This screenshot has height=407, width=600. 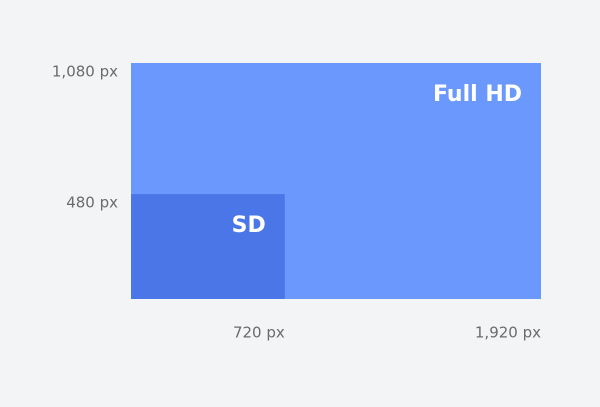 I want to click on width-label: 720 px, so click(x=259, y=333).